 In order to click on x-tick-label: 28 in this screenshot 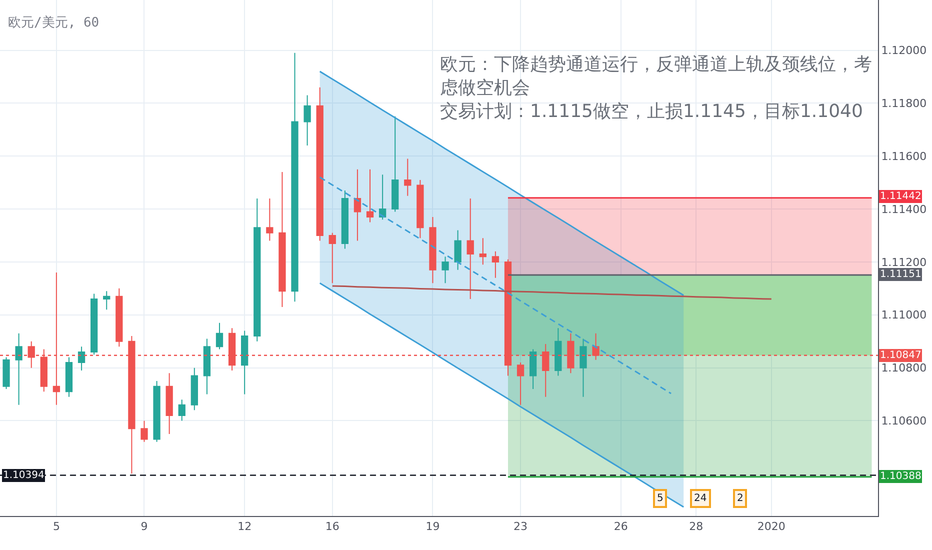, I will do `click(696, 527)`.